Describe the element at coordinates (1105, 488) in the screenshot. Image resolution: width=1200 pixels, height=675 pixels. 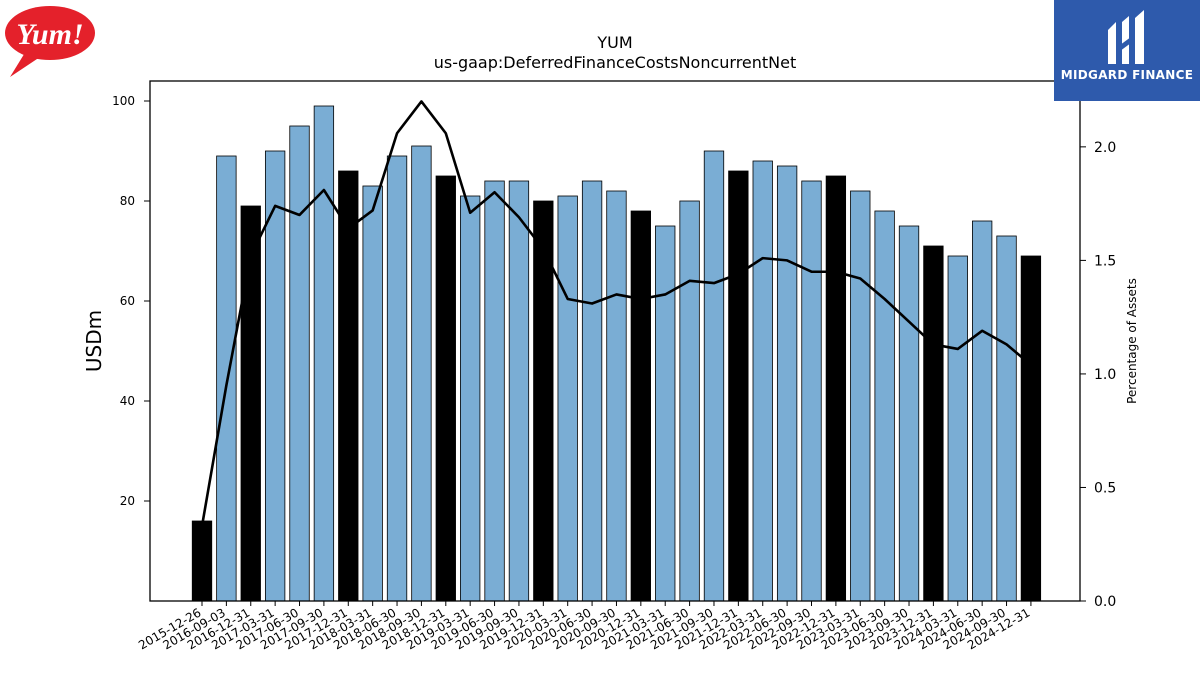
I see `y2-tick-label: 0.5` at that location.